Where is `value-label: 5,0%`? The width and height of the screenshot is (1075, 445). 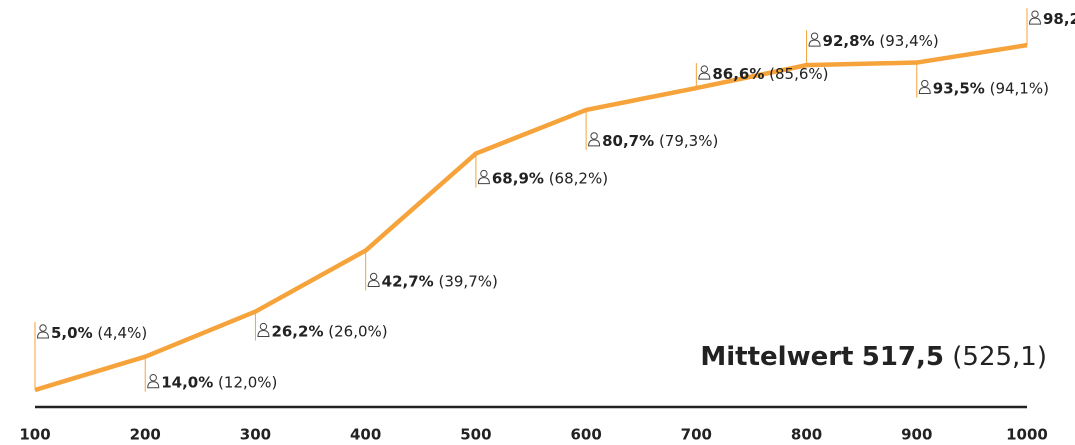 value-label: 5,0% is located at coordinates (72, 333).